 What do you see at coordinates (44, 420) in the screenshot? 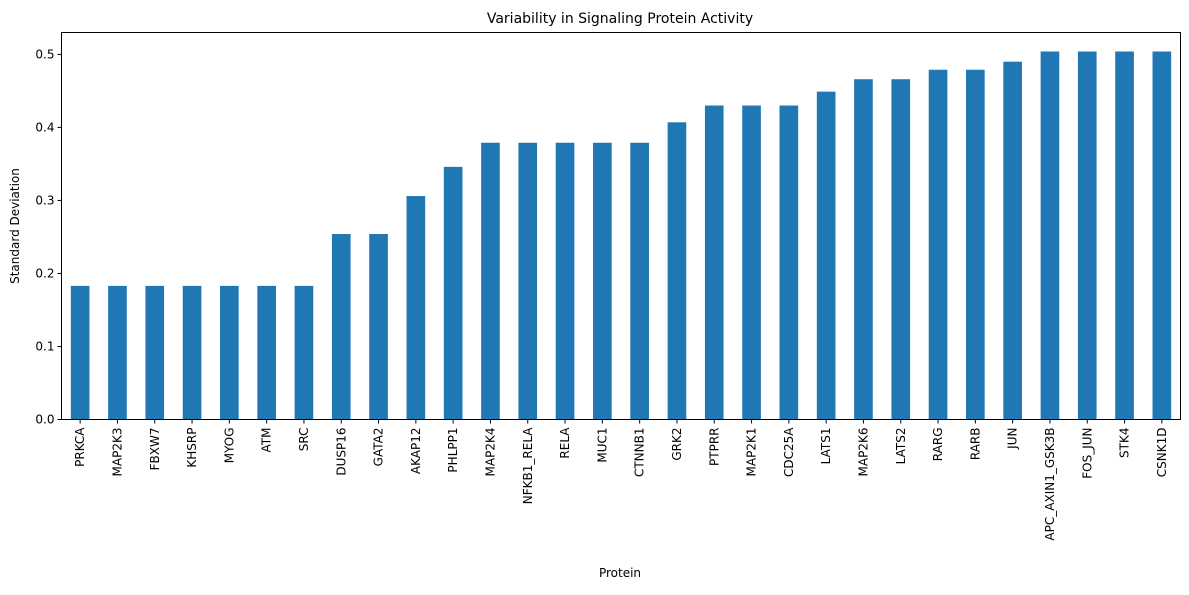
I see `y-tick-label: 0.0` at bounding box center [44, 420].